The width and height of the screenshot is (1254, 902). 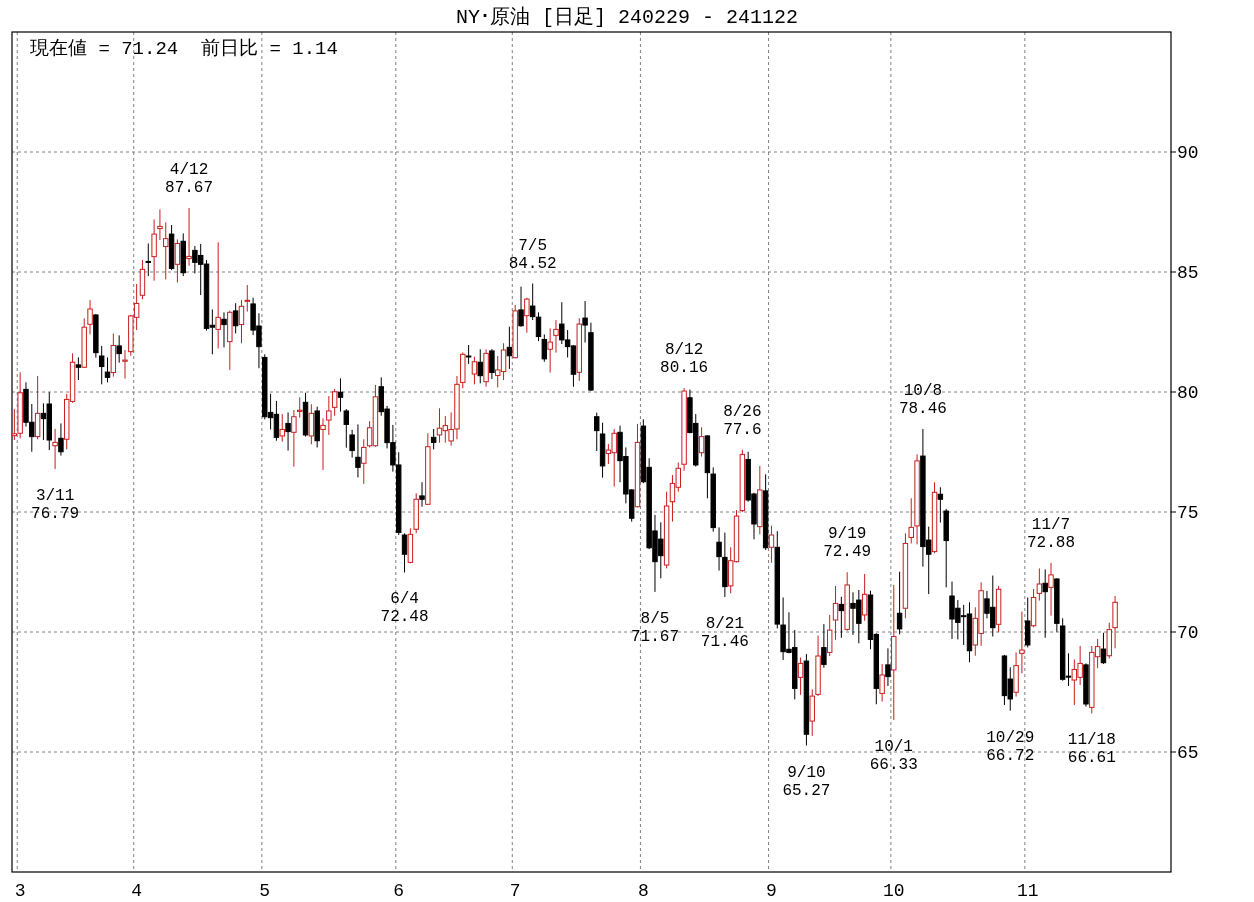 I want to click on annotation: 6/4 72.48, so click(x=404, y=608).